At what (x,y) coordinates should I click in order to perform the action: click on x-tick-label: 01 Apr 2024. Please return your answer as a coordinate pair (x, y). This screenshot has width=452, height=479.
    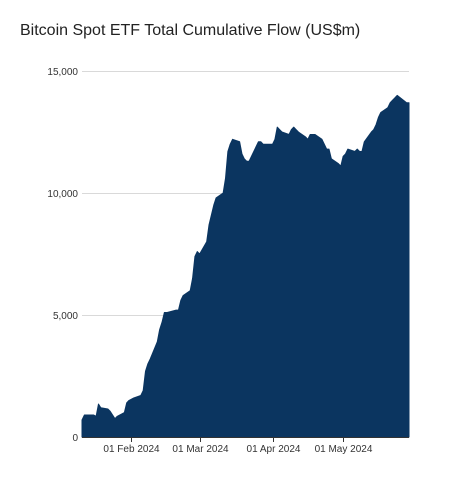
    Looking at the image, I should click on (274, 449).